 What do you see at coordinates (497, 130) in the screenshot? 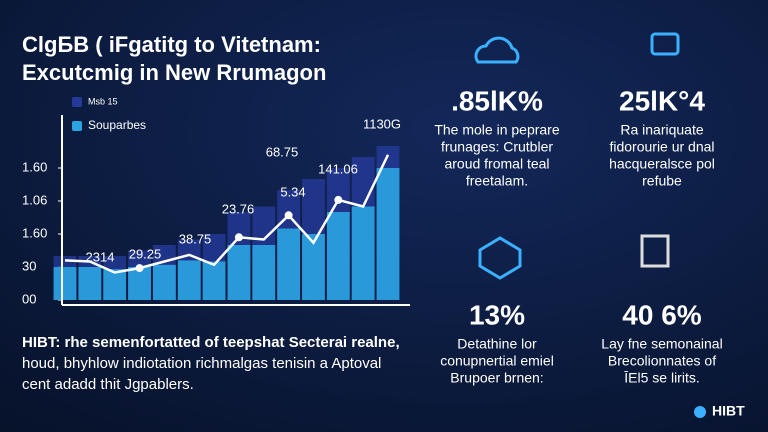
I see `stat-text: The mole in peprare` at bounding box center [497, 130].